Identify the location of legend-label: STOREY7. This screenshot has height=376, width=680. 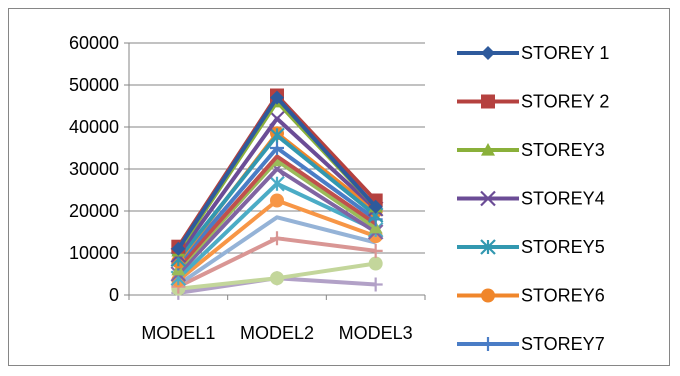
(563, 344).